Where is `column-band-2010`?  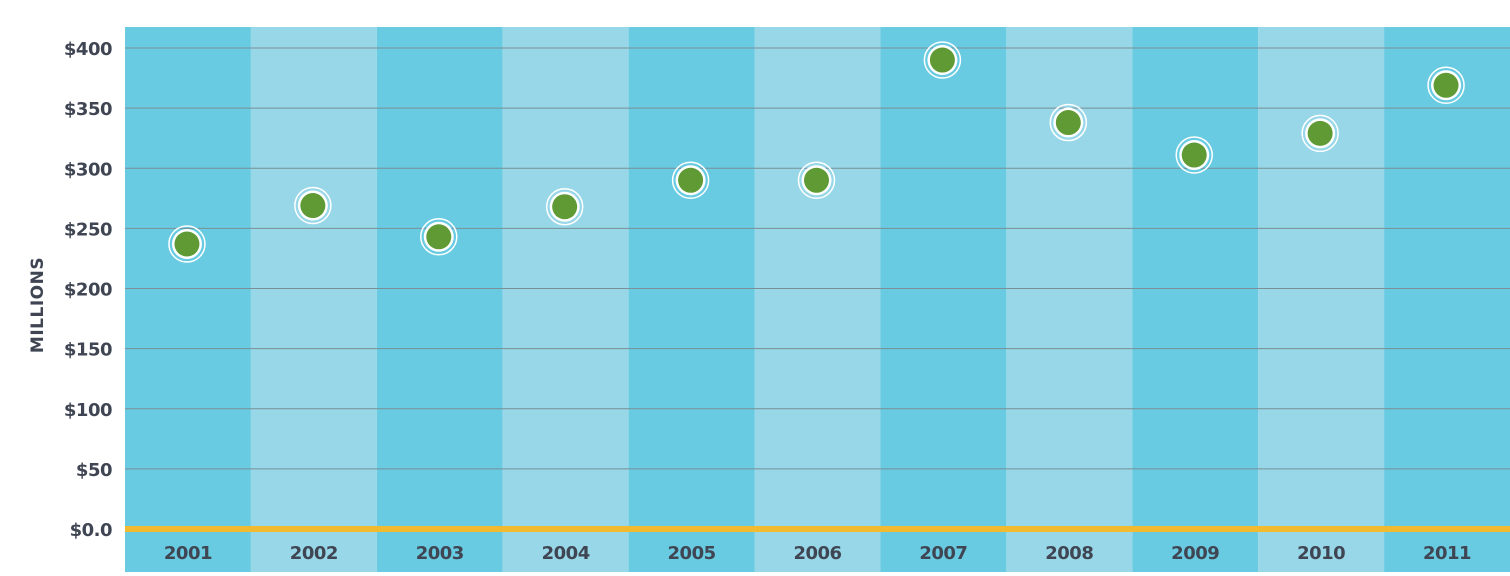
column-band-2010 is located at coordinates (1321, 299).